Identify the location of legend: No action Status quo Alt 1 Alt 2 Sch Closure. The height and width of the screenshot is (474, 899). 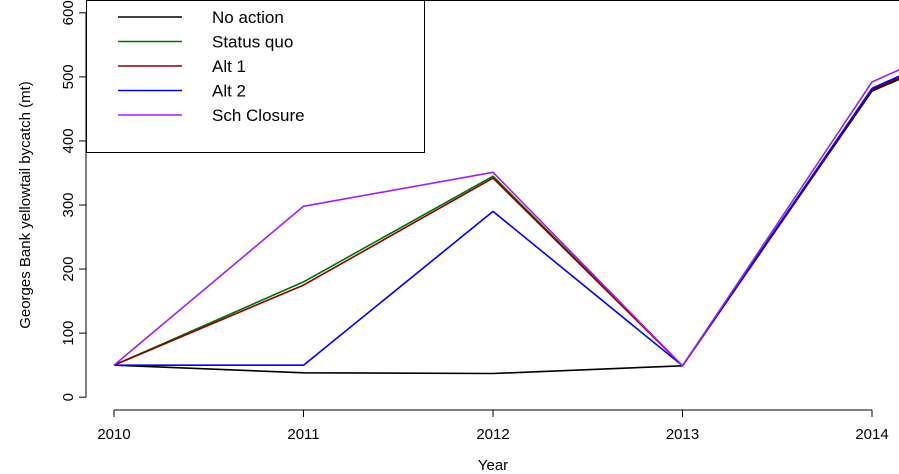
(255, 76).